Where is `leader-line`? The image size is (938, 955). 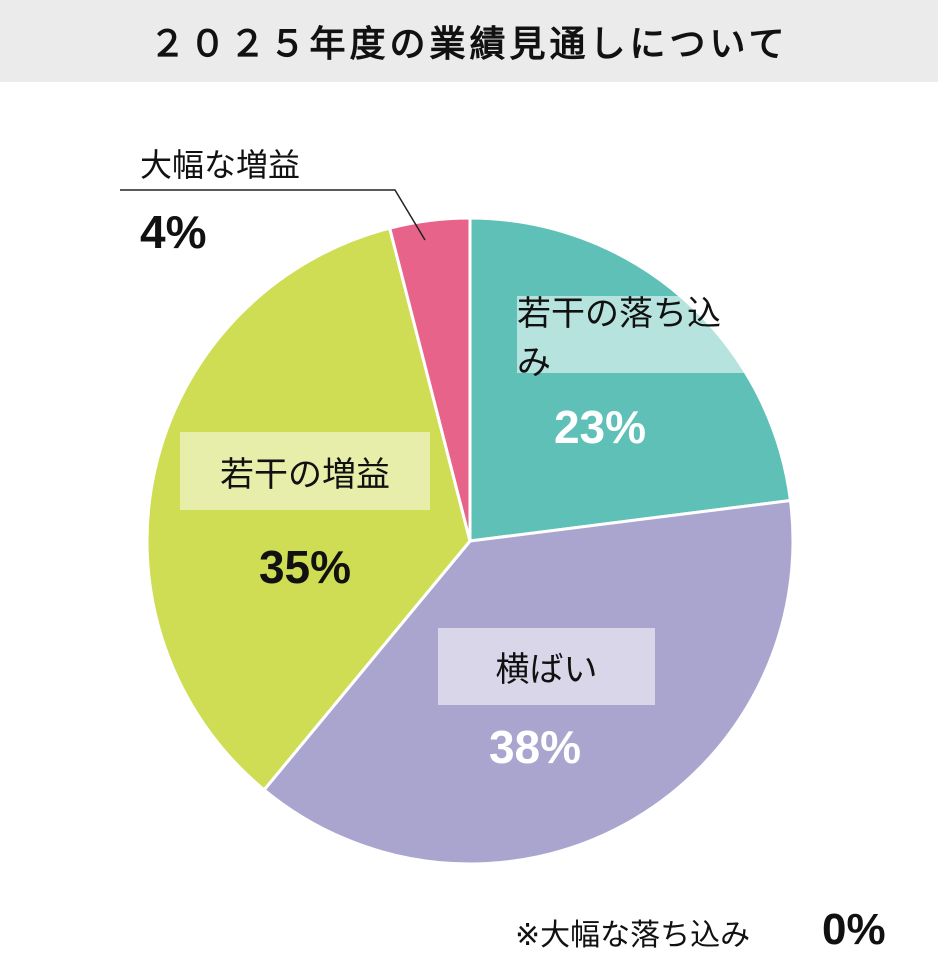
leader-line is located at coordinates (273, 215).